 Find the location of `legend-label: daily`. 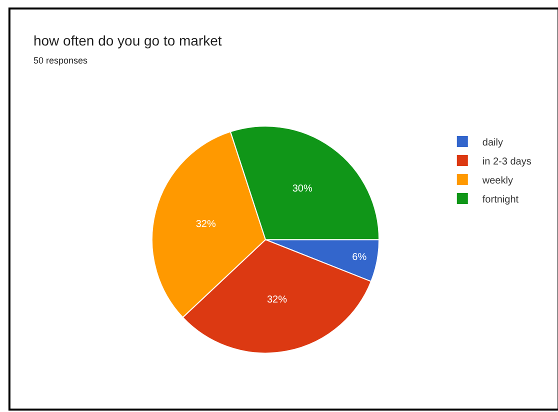

legend-label: daily is located at coordinates (492, 142).